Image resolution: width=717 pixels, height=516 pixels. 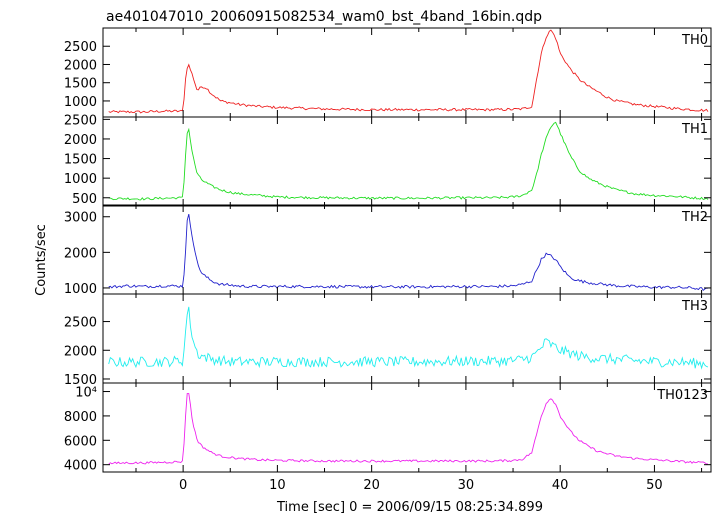 I want to click on series-line-th2, so click(x=408, y=252).